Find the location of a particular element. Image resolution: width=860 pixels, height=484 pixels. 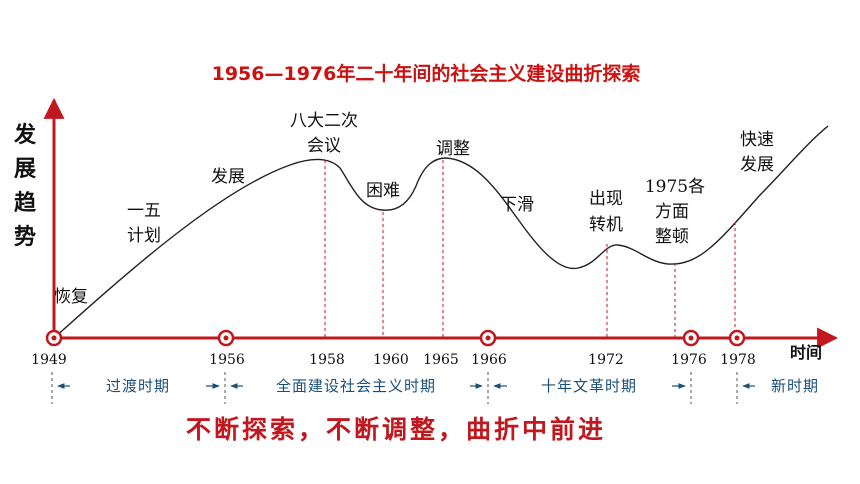

marker-1966 is located at coordinates (488, 338).